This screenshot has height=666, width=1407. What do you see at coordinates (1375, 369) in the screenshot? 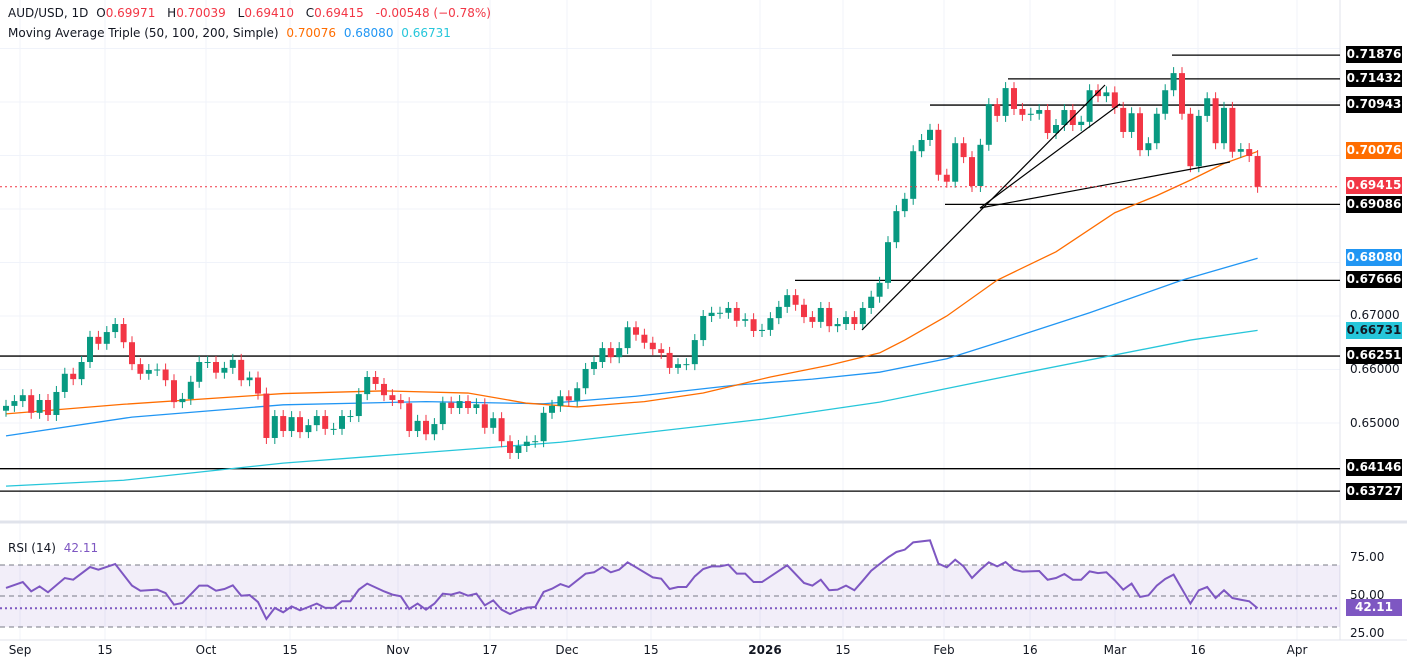
I see `price-tick: 0.66000` at bounding box center [1375, 369].